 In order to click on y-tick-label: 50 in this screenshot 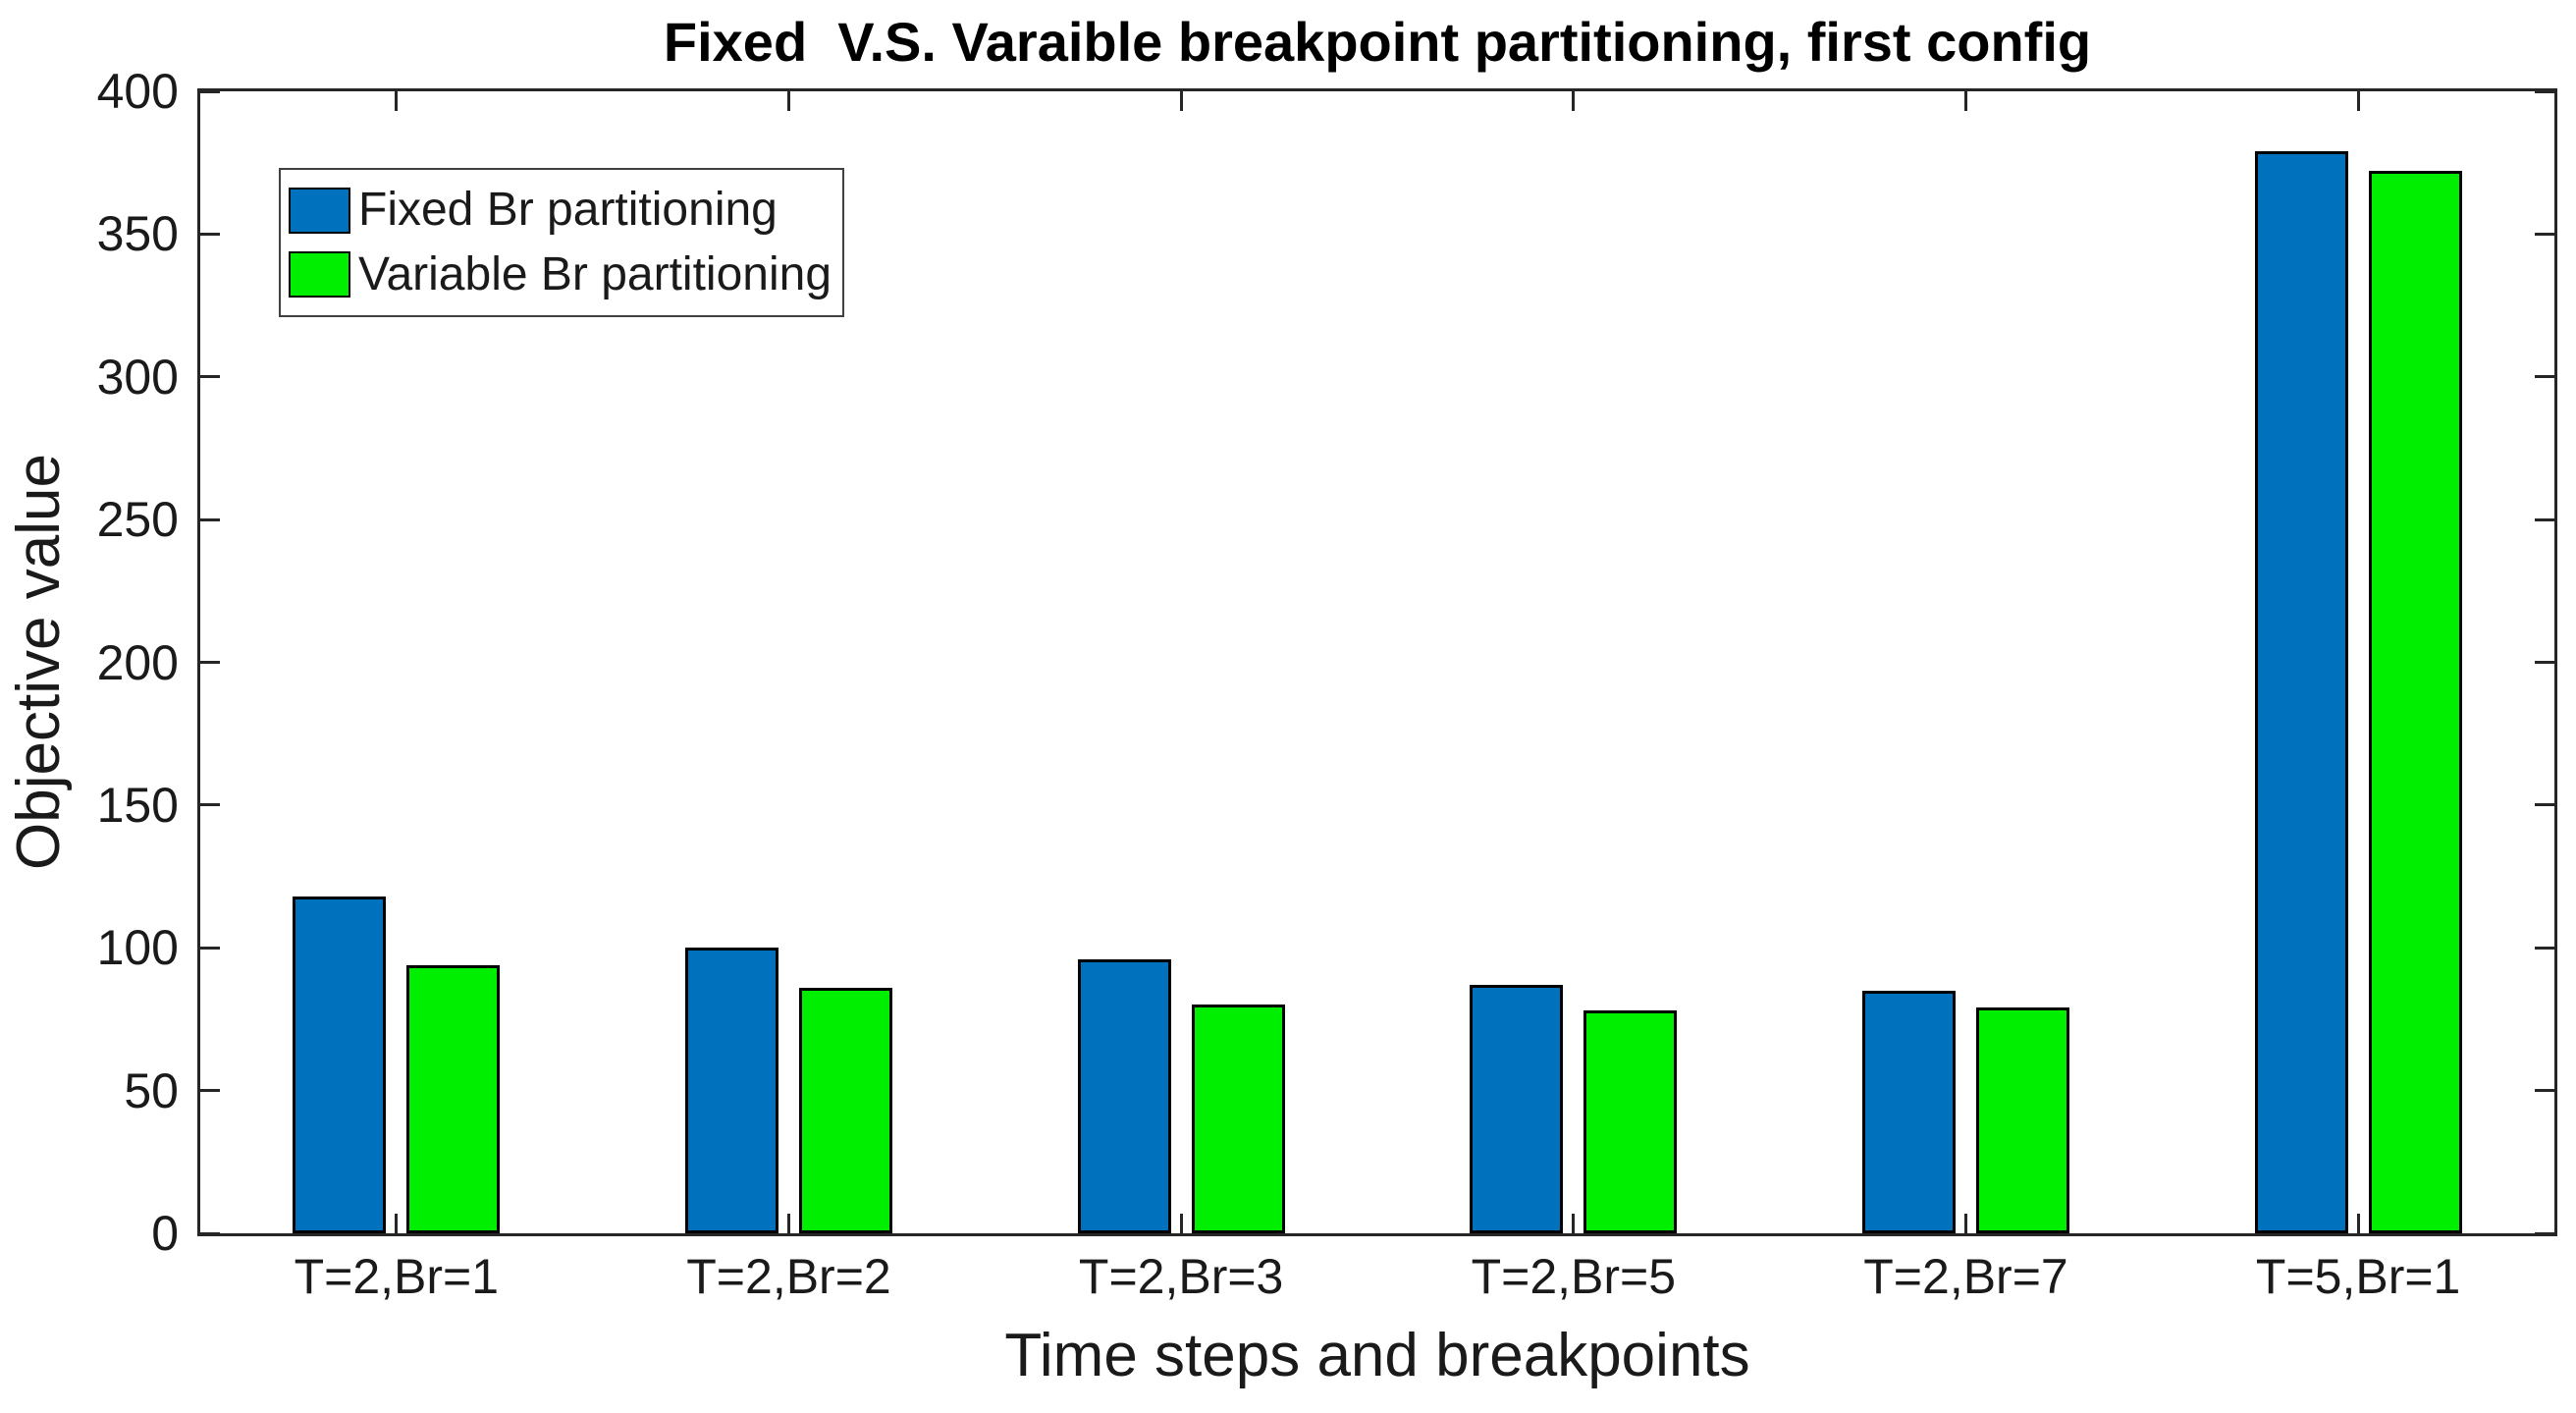, I will do `click(151, 1090)`.